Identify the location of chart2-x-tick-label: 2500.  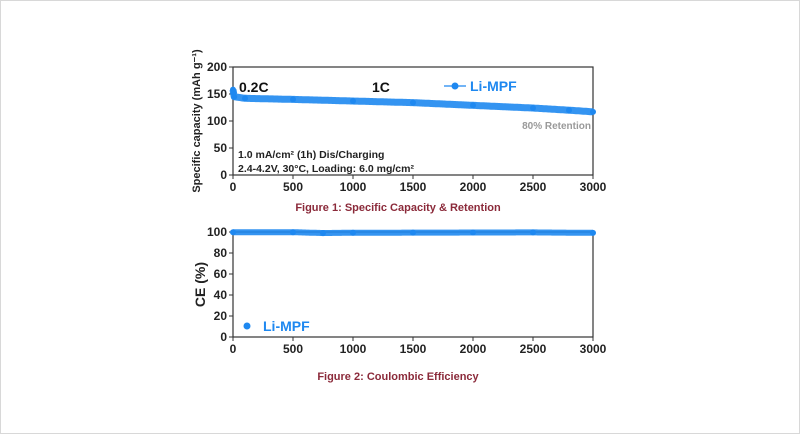
(533, 349).